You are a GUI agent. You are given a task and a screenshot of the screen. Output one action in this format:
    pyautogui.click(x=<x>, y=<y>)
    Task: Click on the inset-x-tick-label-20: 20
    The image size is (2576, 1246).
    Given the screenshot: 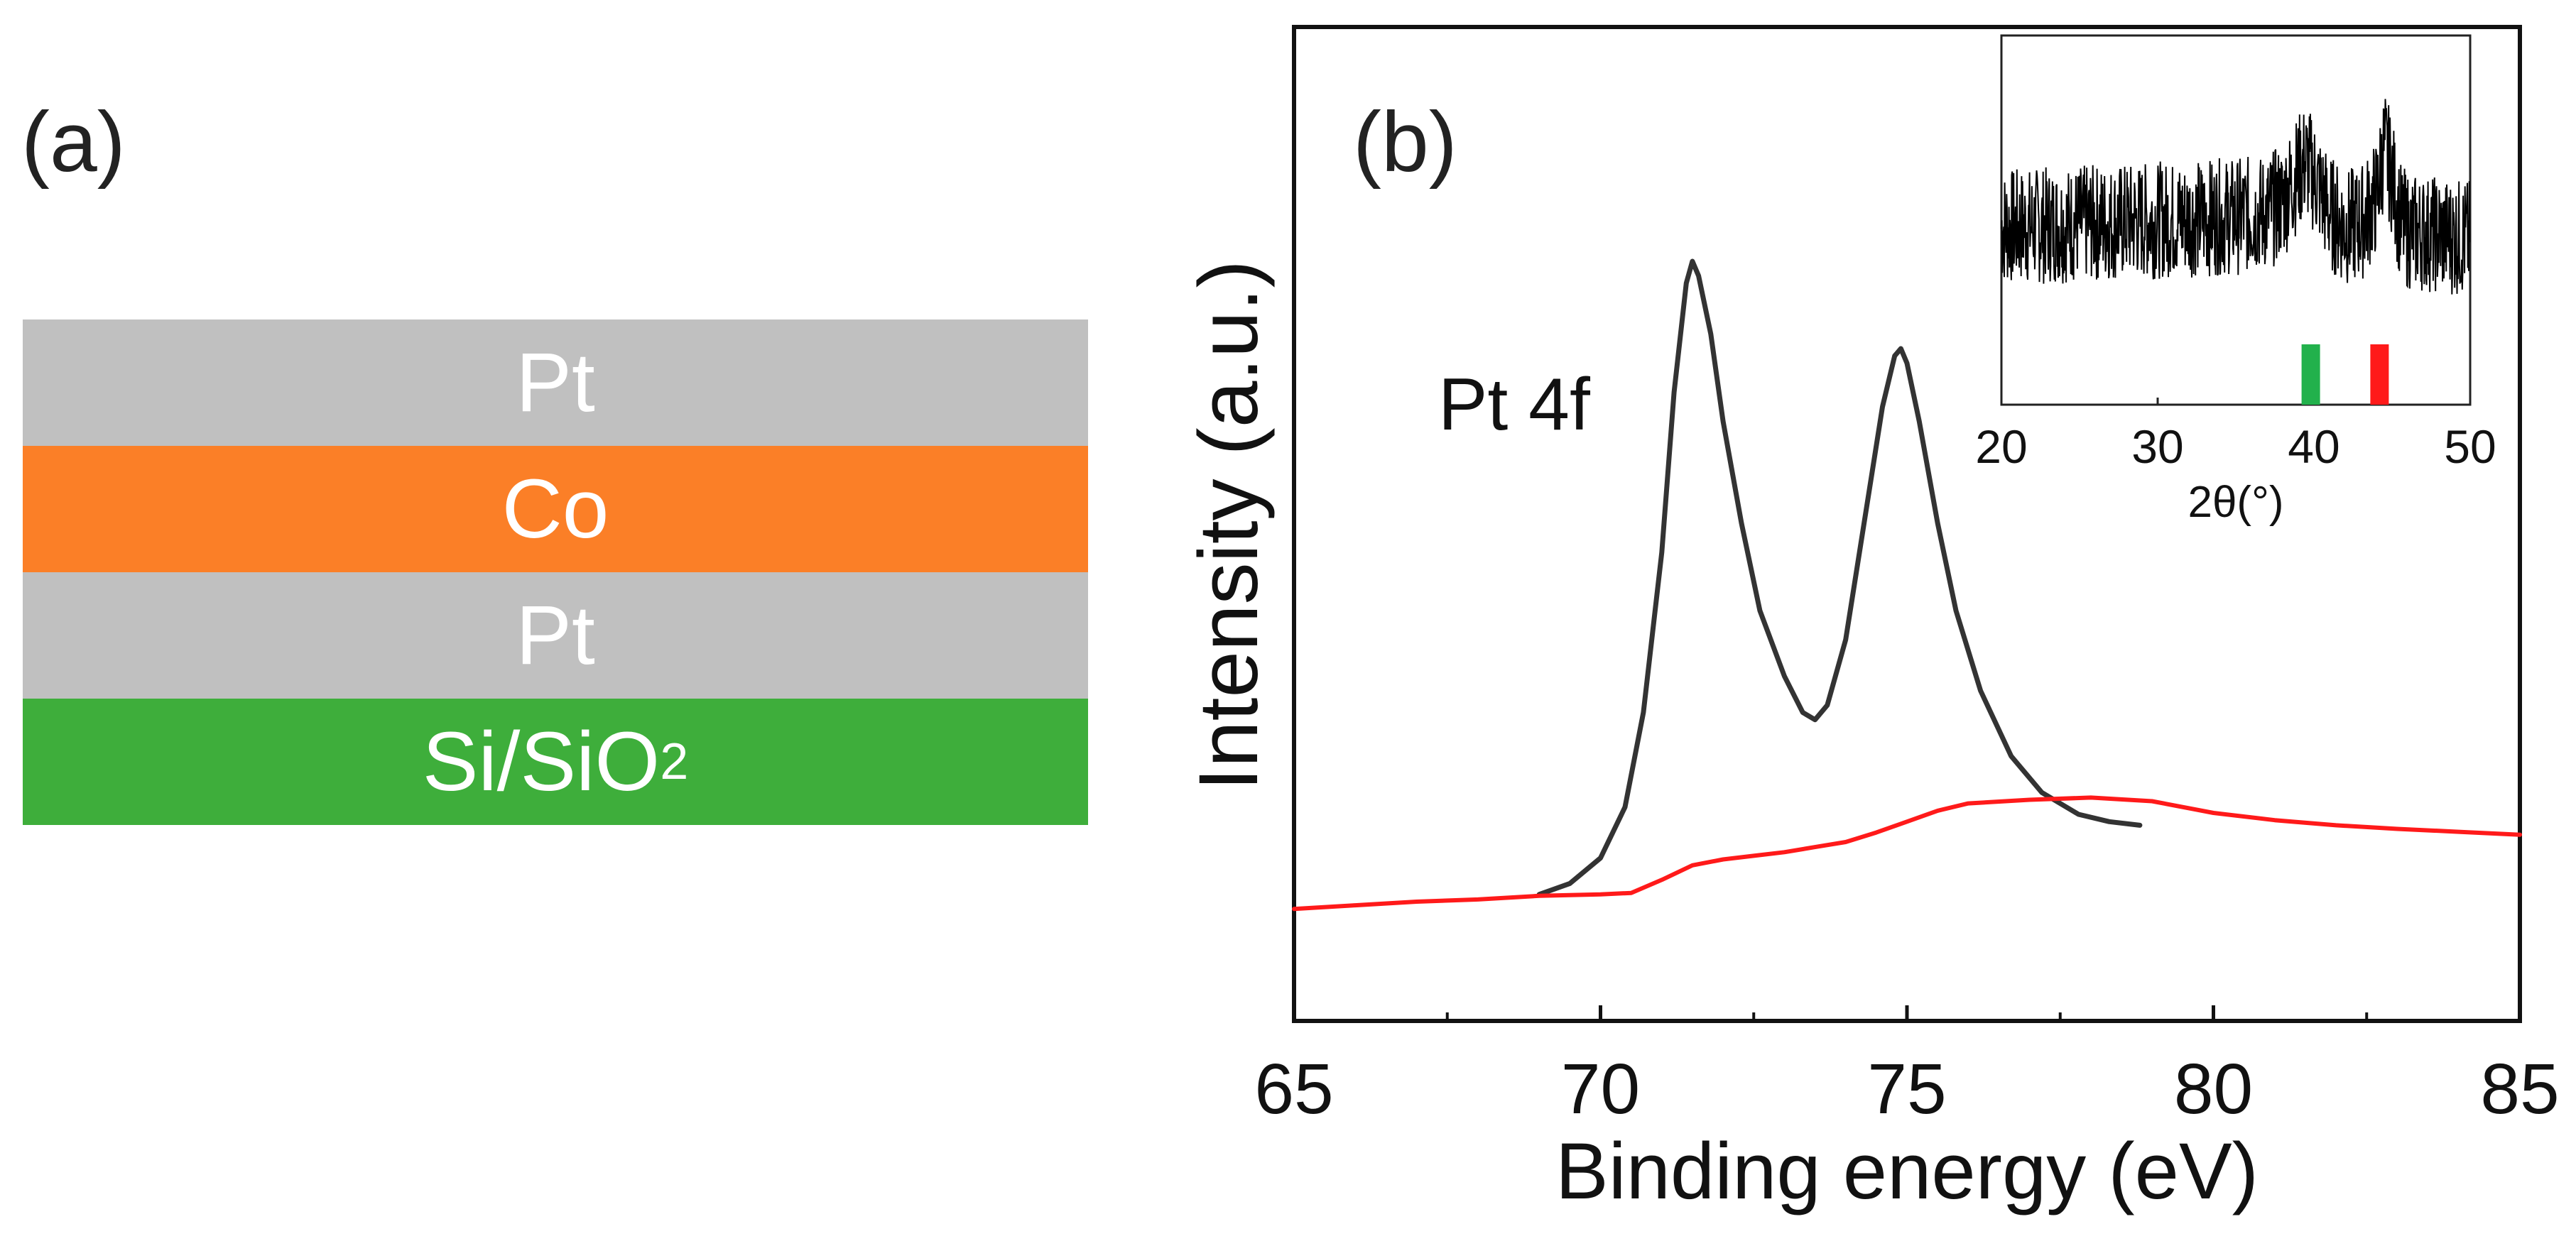 What is the action you would take?
    pyautogui.click(x=2001, y=446)
    